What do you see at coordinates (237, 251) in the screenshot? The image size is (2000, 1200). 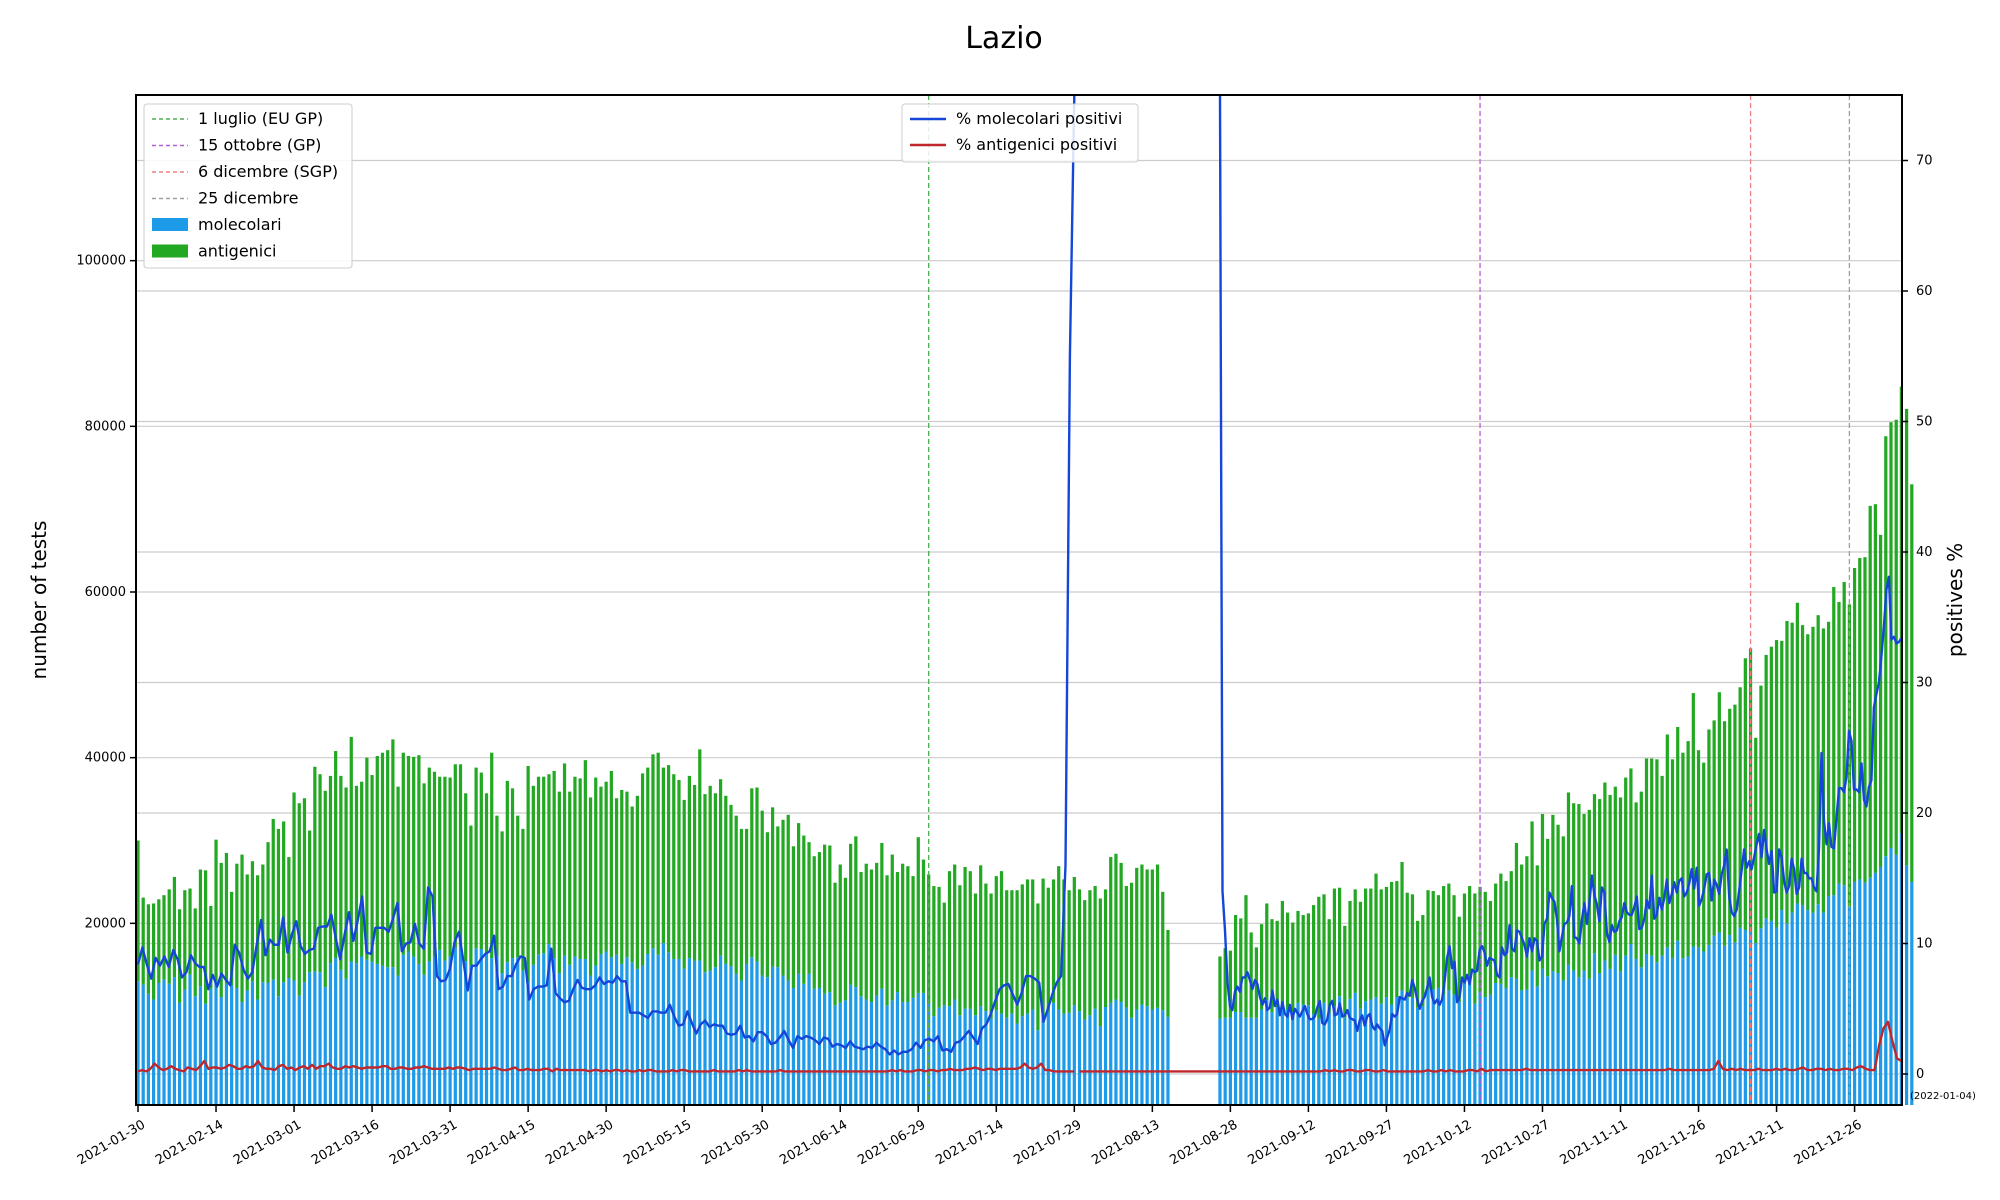 I see `legend-label: antigenici` at bounding box center [237, 251].